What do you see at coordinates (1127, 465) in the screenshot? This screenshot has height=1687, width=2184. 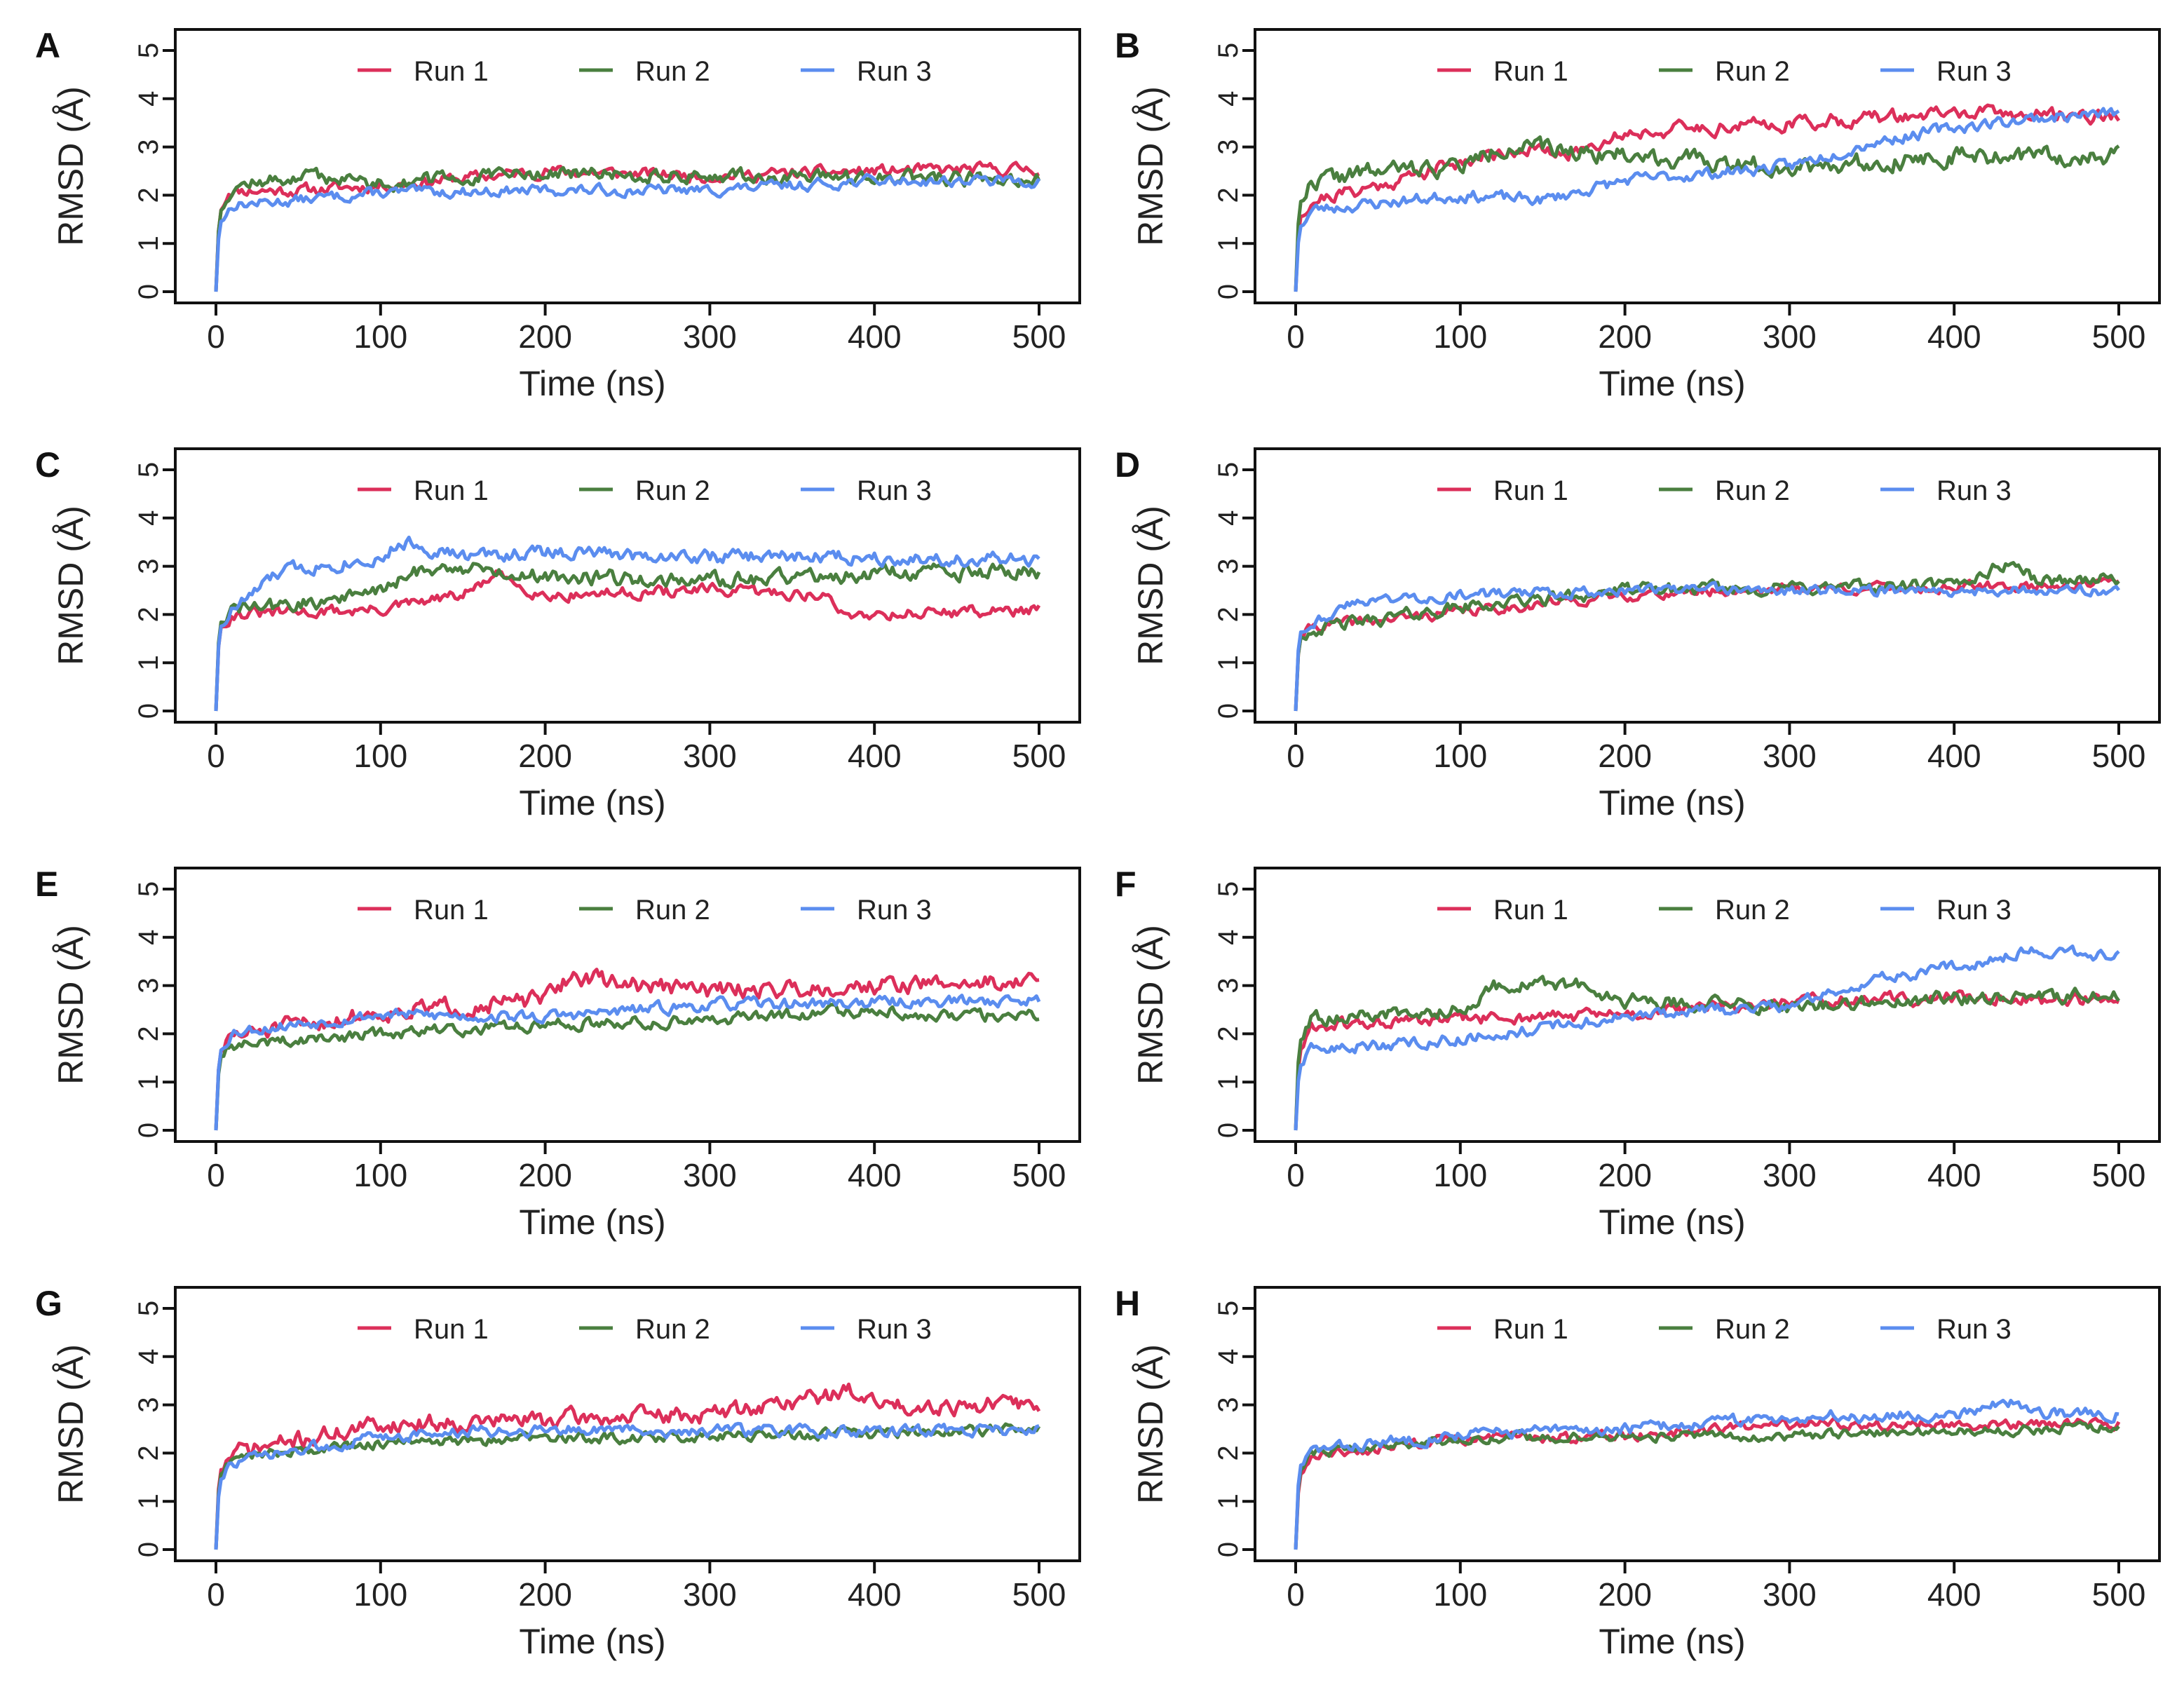 I see `panel-letter: D` at bounding box center [1127, 465].